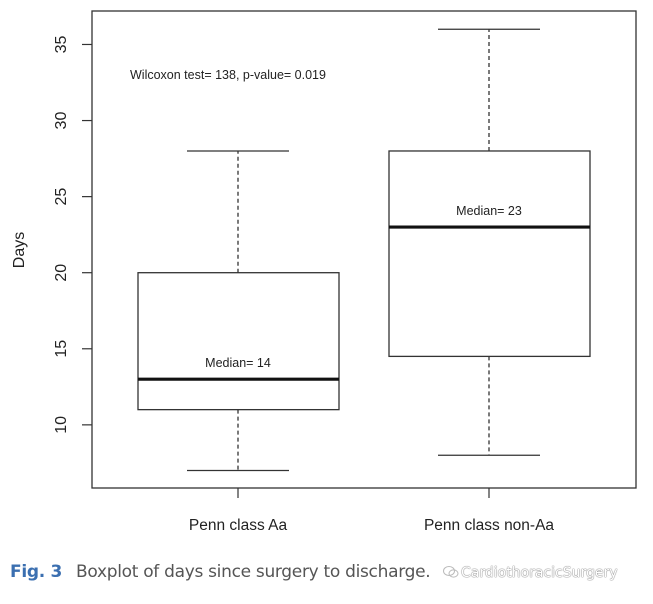 This screenshot has width=653, height=604. Describe the element at coordinates (61, 425) in the screenshot. I see `y-tick-label: 10` at that location.